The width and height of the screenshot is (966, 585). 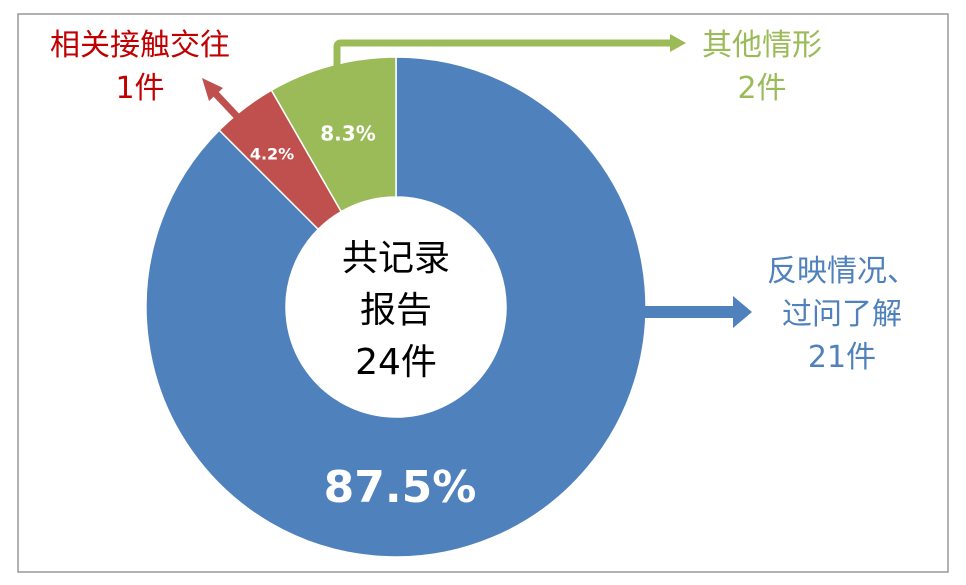 I want to click on center-text: 共记录 报告 24件, so click(x=396, y=311).